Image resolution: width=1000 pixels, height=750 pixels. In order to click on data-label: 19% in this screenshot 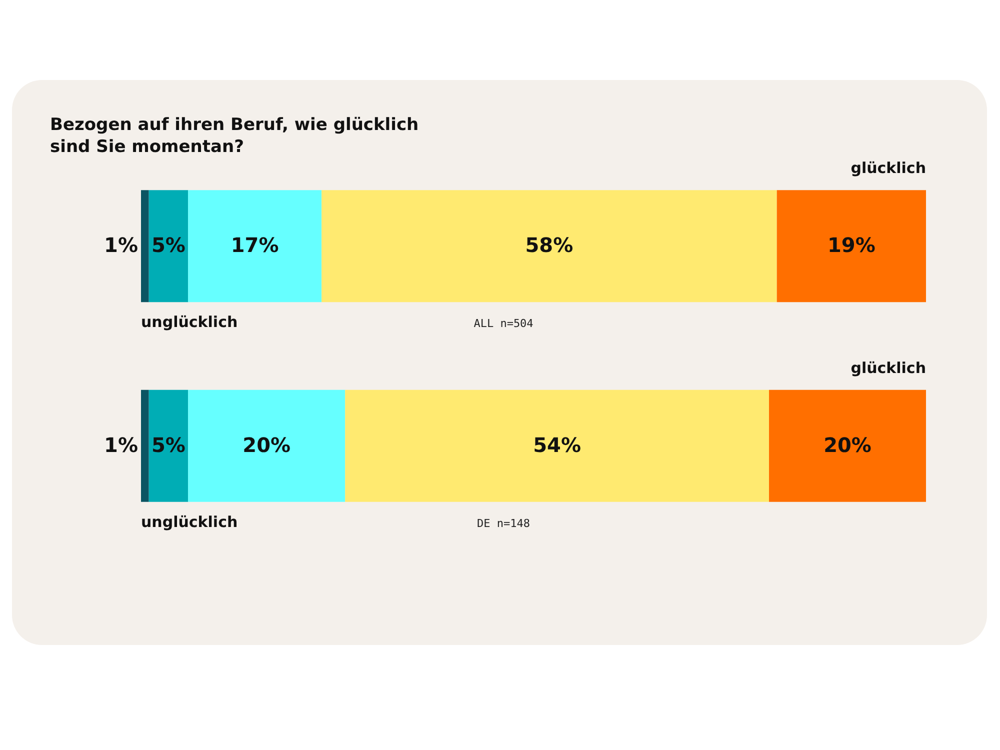, I will do `click(851, 245)`.